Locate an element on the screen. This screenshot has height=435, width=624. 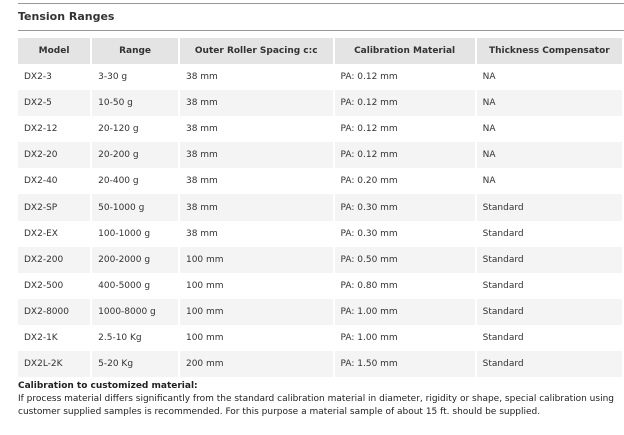
table-cell: DX2L-2K is located at coordinates (55, 364).